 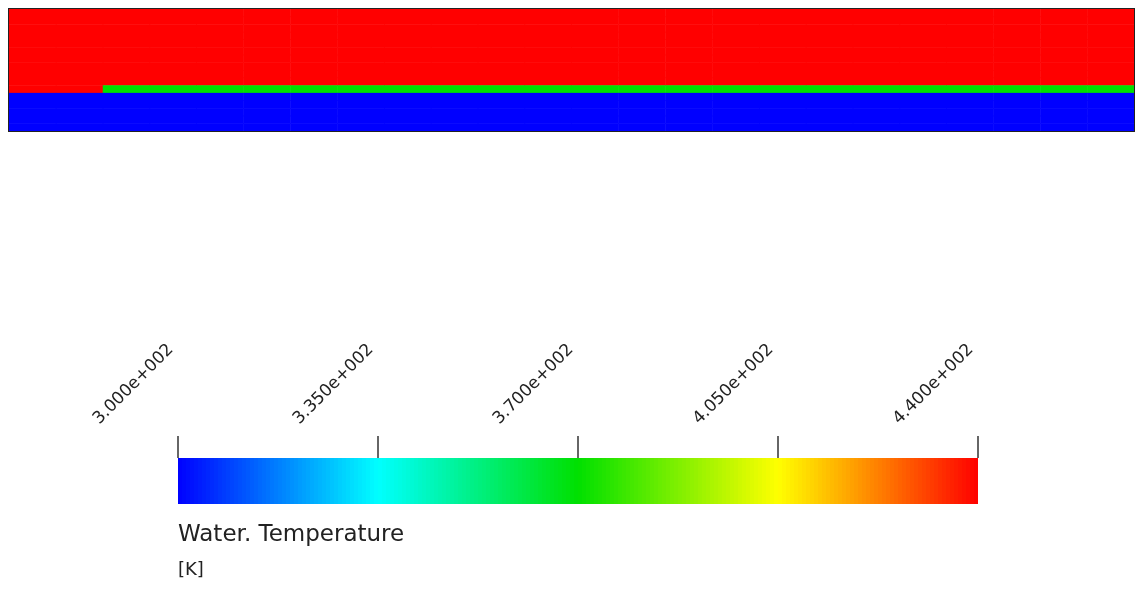 What do you see at coordinates (191, 568) in the screenshot?
I see `text: [K]` at bounding box center [191, 568].